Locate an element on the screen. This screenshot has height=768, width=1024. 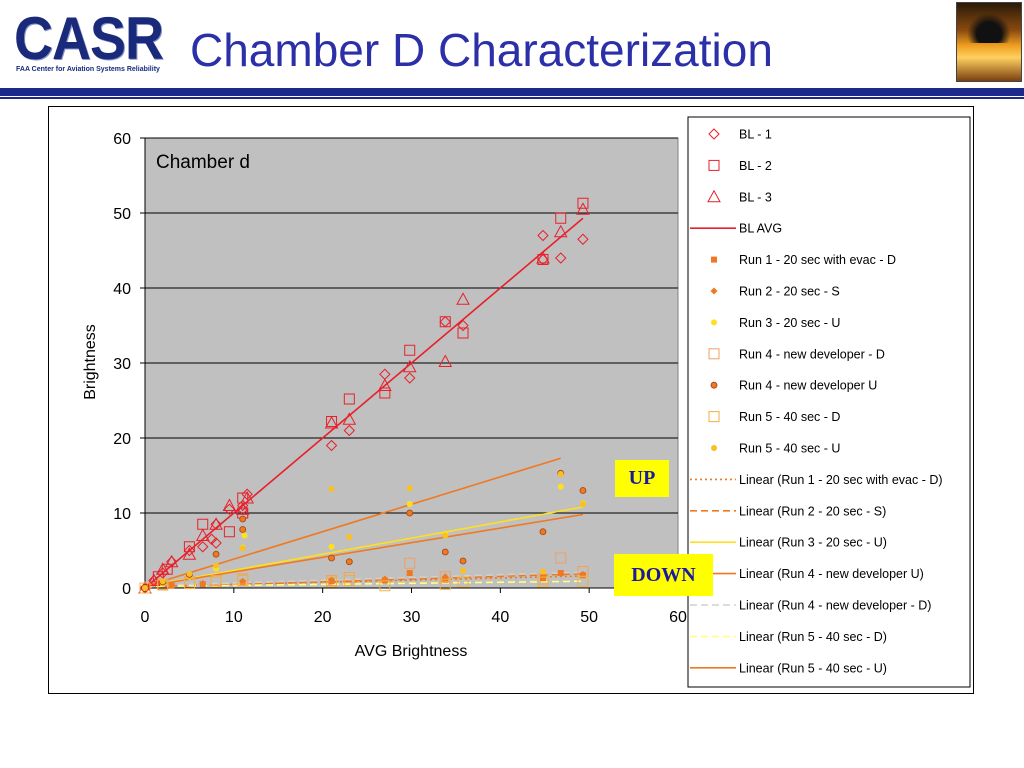
legend-item: BL - 3 is located at coordinates (739, 196).